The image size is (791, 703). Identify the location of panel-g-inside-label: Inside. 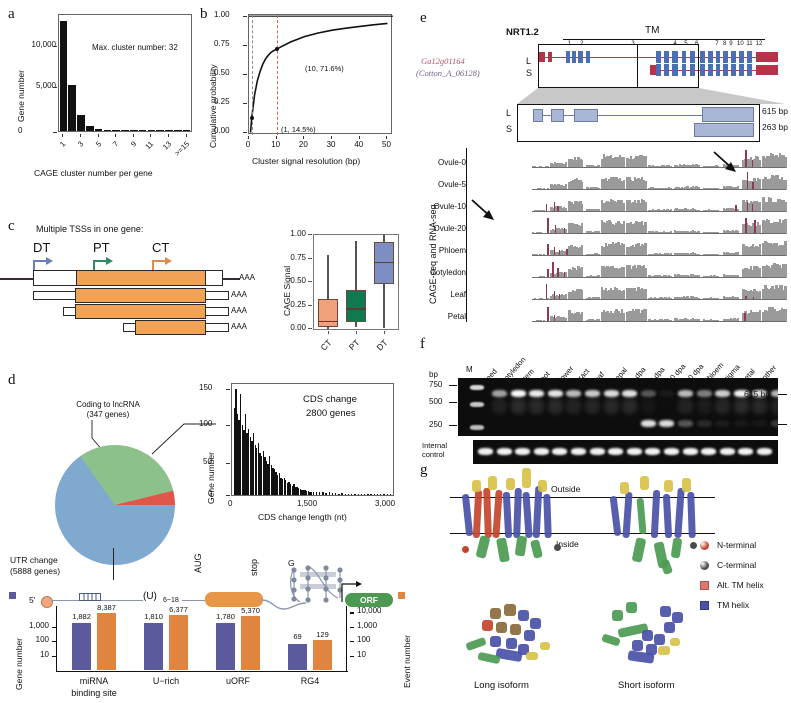
(567, 544).